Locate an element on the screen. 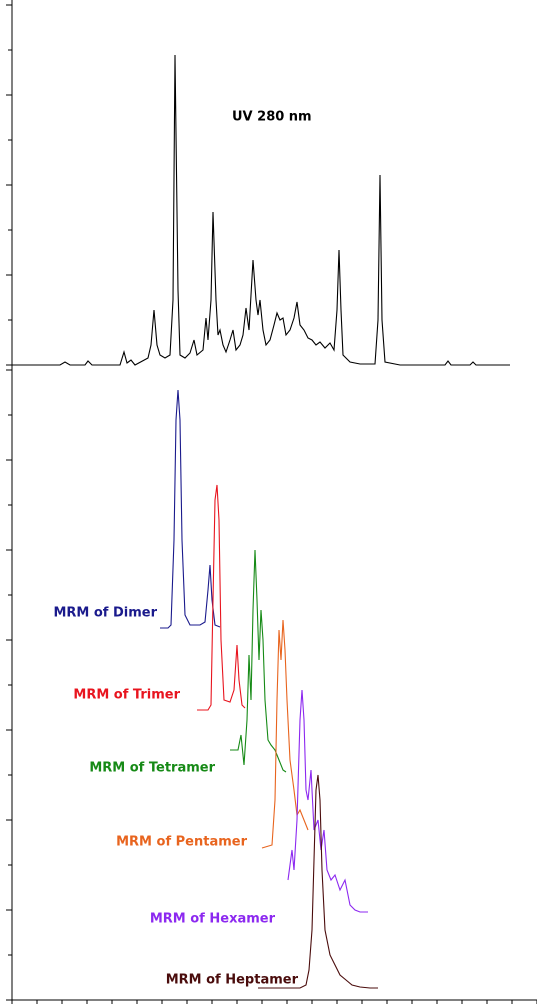  series-label: MRM of Tetramer is located at coordinates (152, 768).